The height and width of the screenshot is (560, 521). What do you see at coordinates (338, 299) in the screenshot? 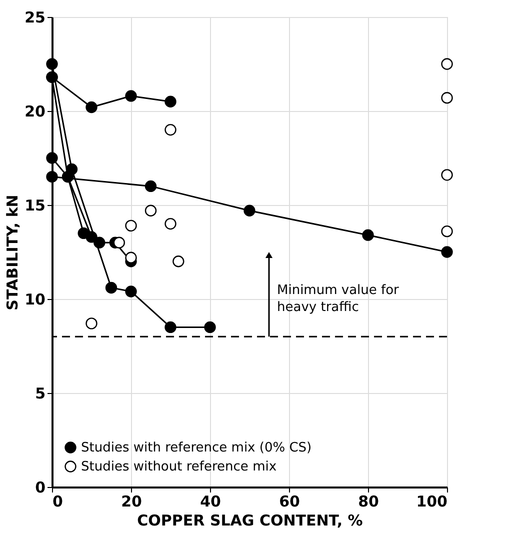
I see `annotation: Minimum value for heavy traffic` at bounding box center [338, 299].